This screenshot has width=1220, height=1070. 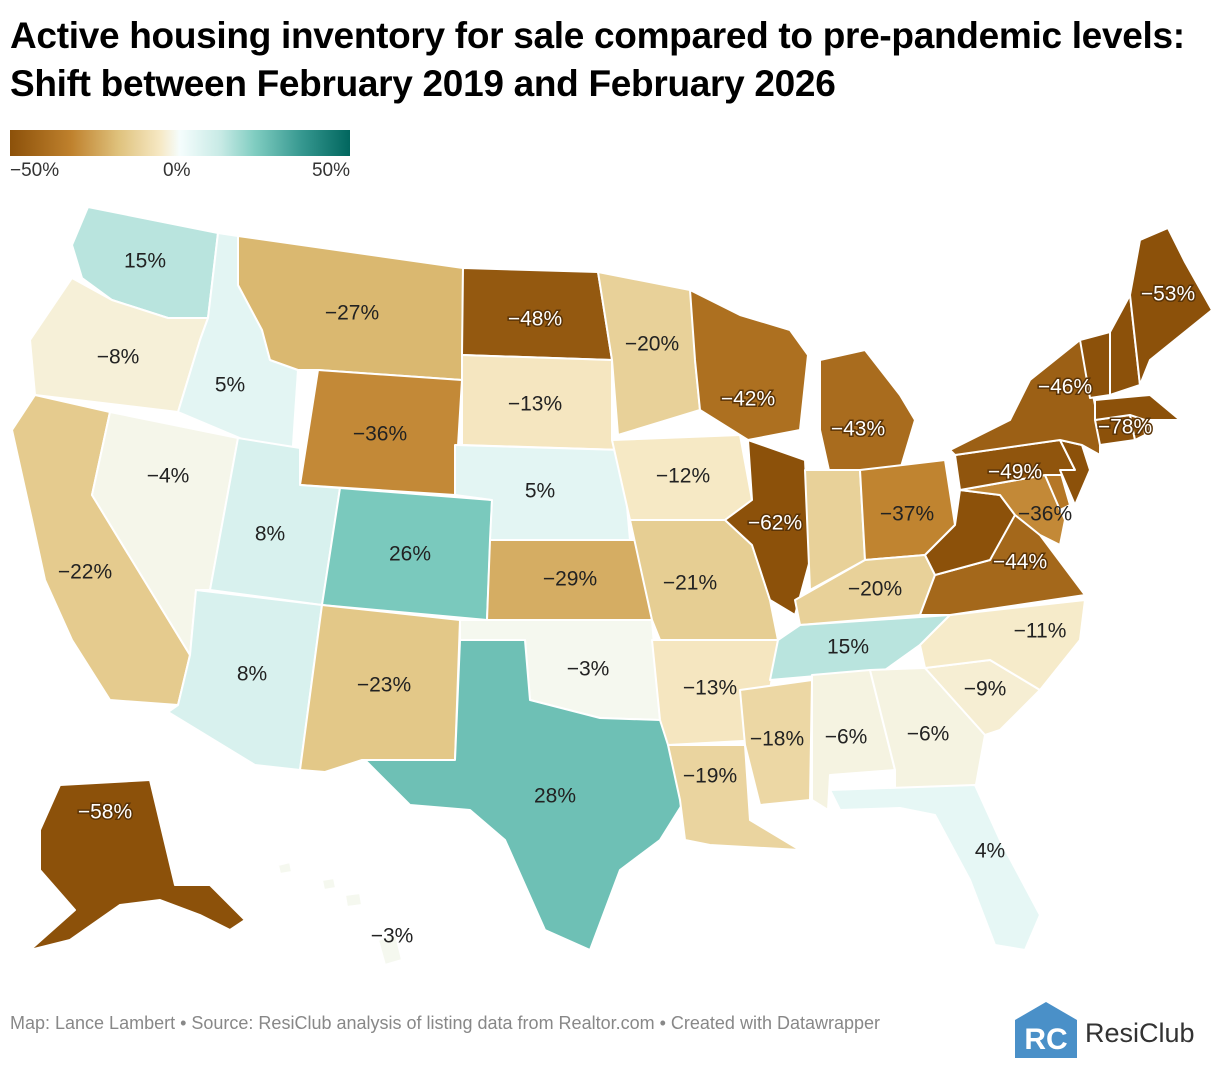 What do you see at coordinates (749, 365) in the screenshot?
I see `state-wi` at bounding box center [749, 365].